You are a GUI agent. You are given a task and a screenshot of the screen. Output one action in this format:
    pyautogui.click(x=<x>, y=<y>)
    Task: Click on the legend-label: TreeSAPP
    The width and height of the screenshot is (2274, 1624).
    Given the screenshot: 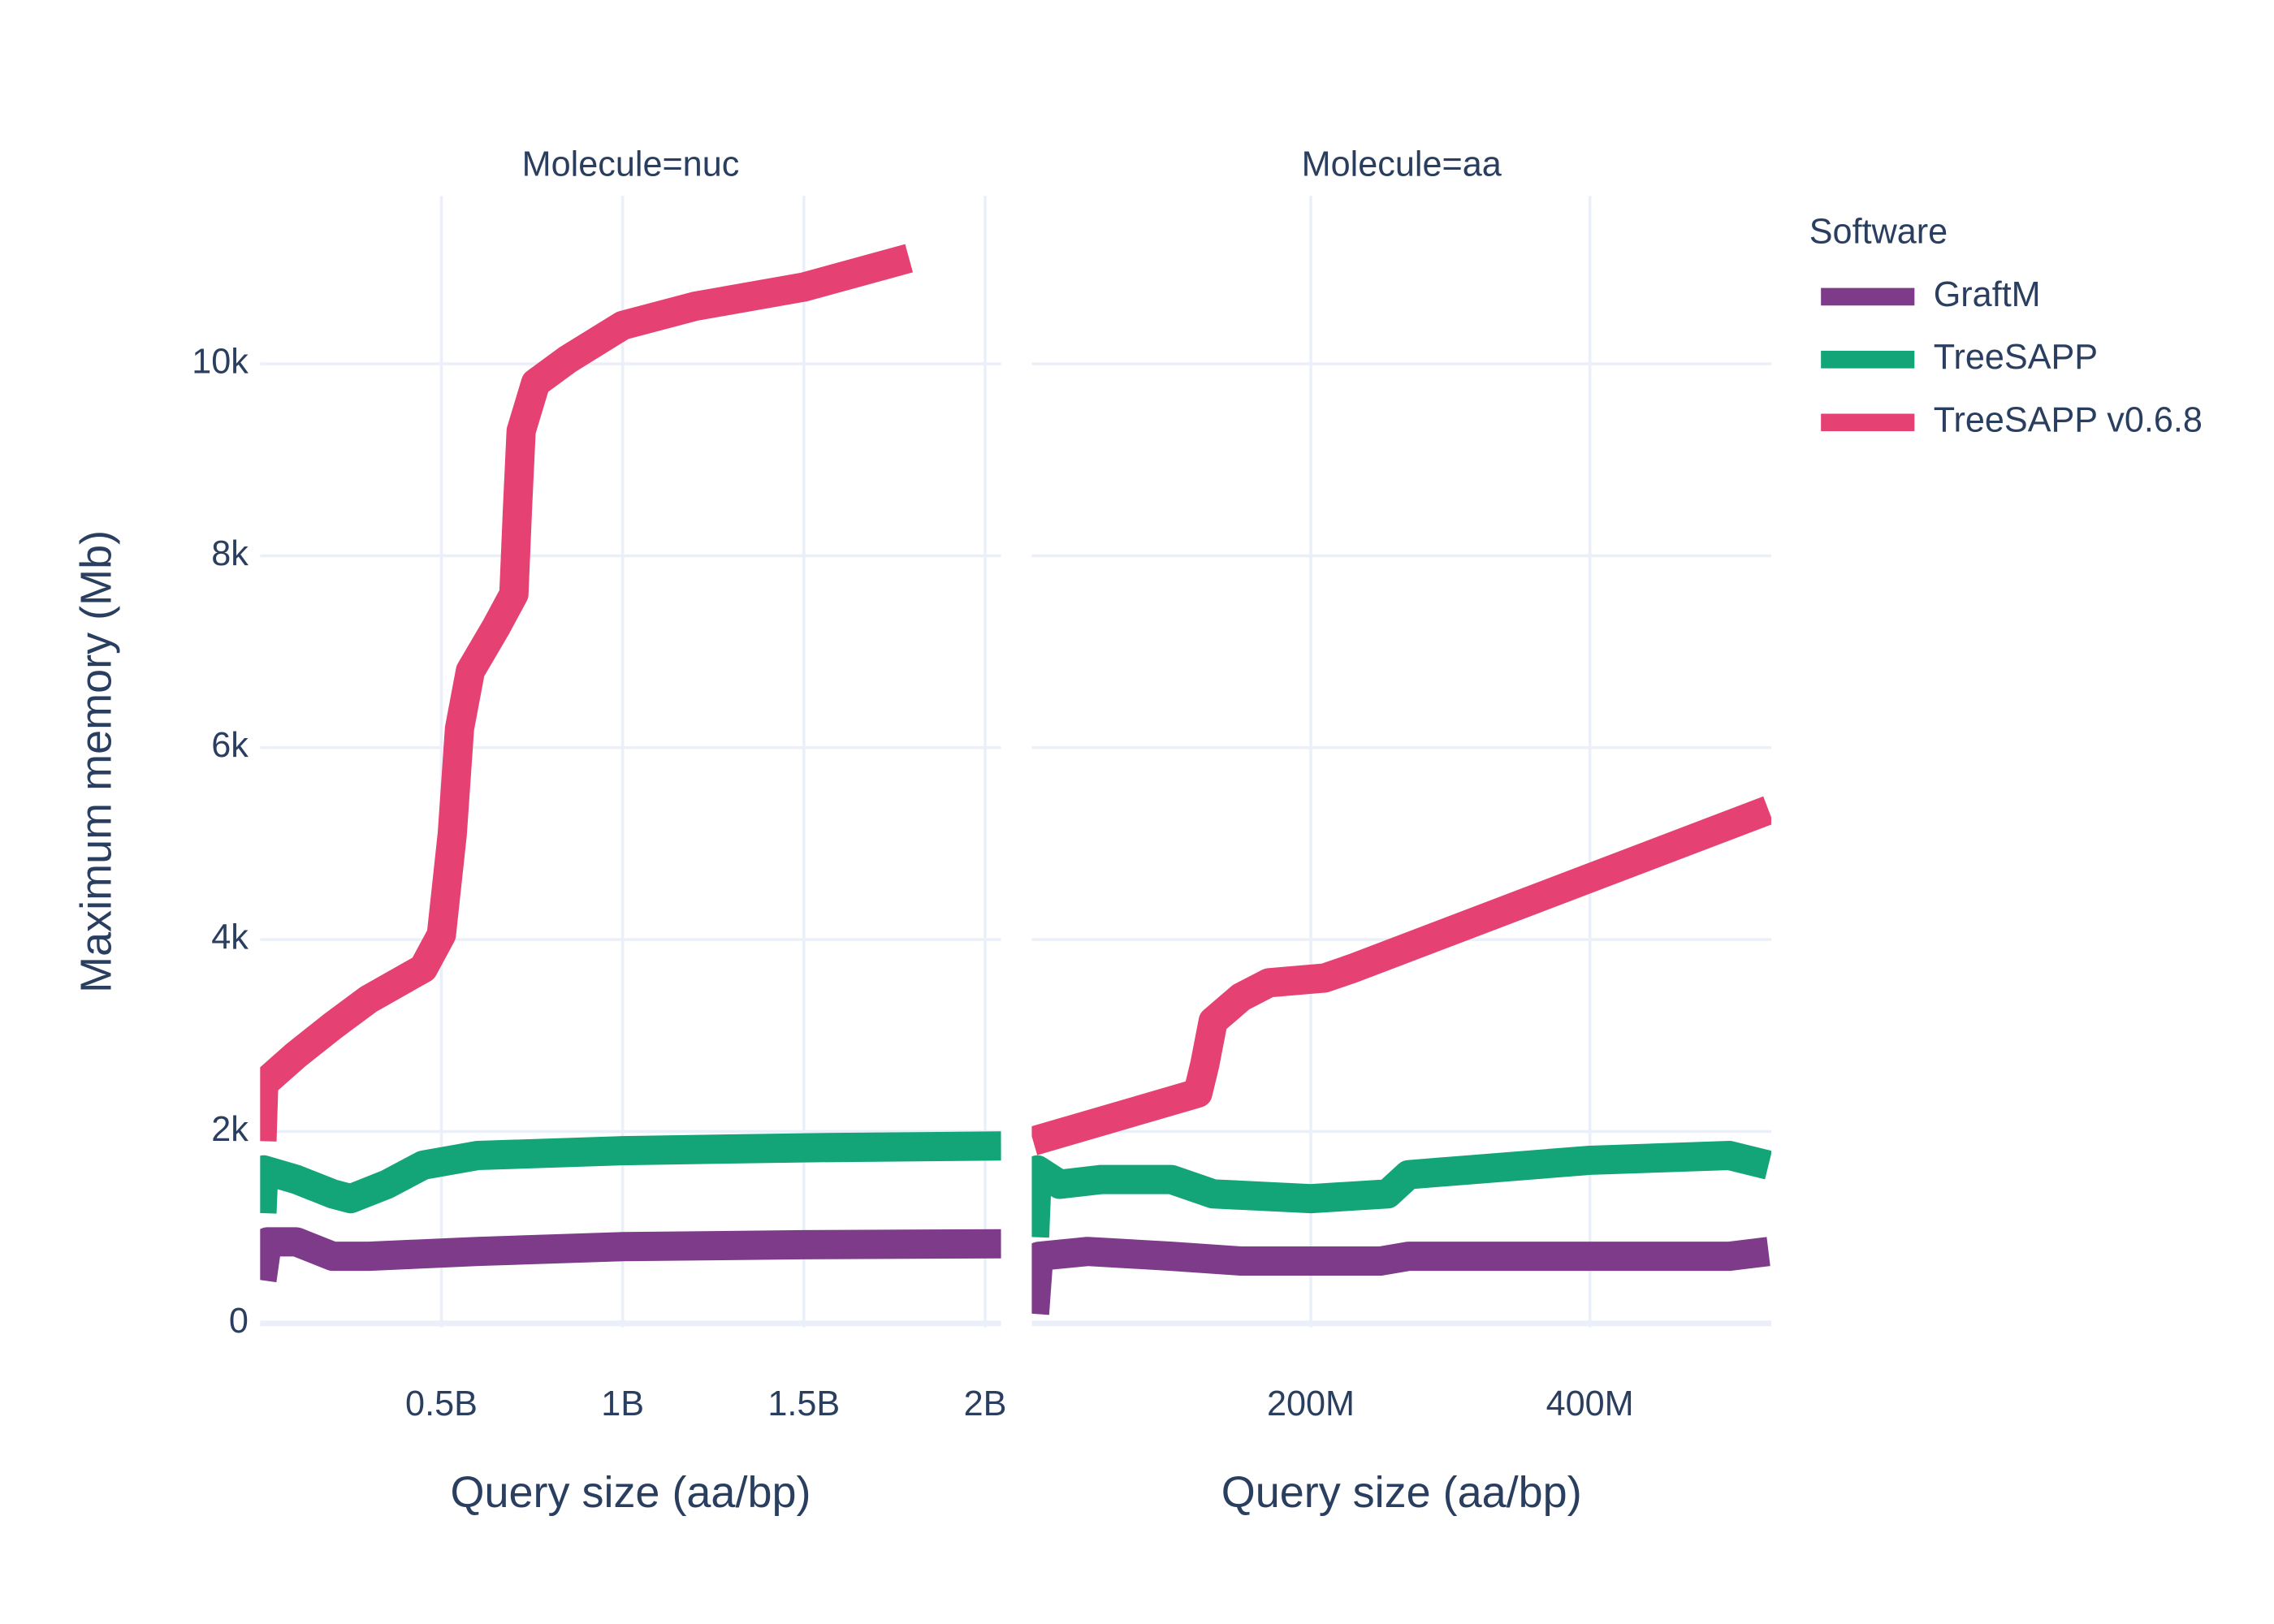 What is the action you would take?
    pyautogui.click(x=2016, y=358)
    